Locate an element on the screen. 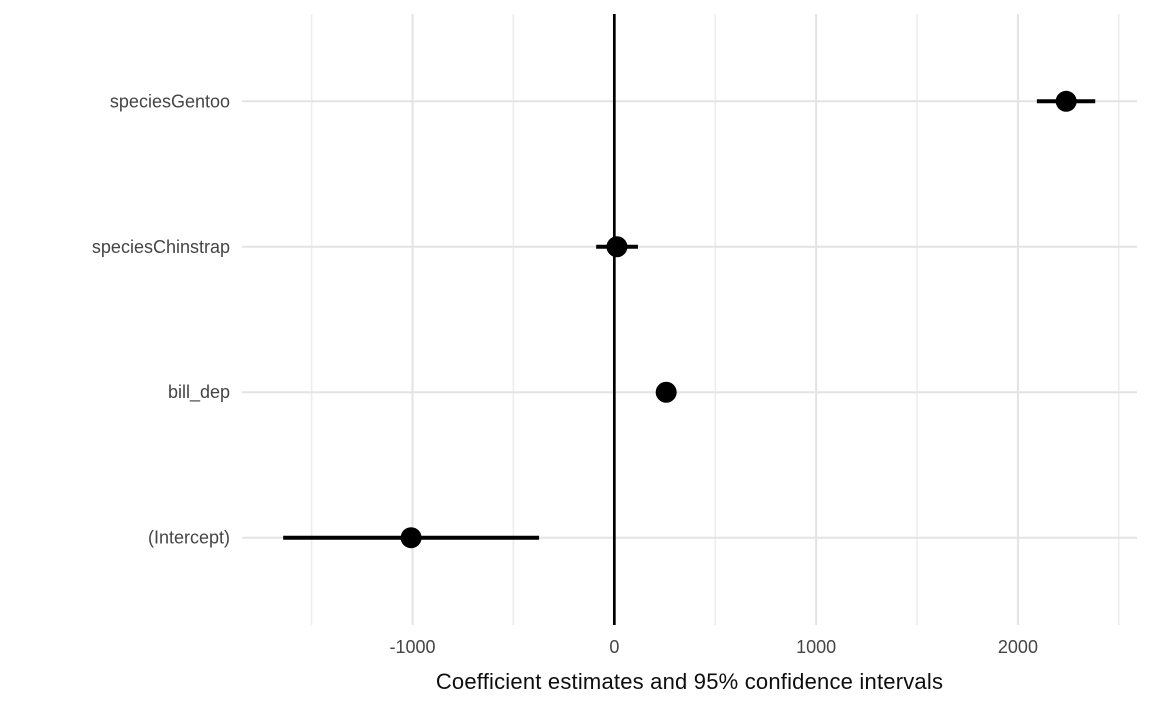 This screenshot has width=1152, height=711. y-axis-label-speciesChinstrap: speciesChinstrap is located at coordinates (161, 247).